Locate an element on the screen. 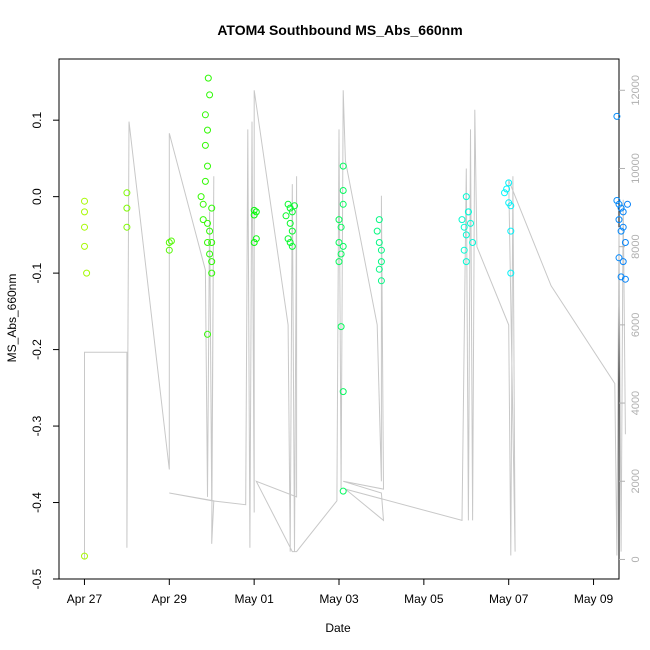  y-tick-label: -0.1 is located at coordinates (37, 272).